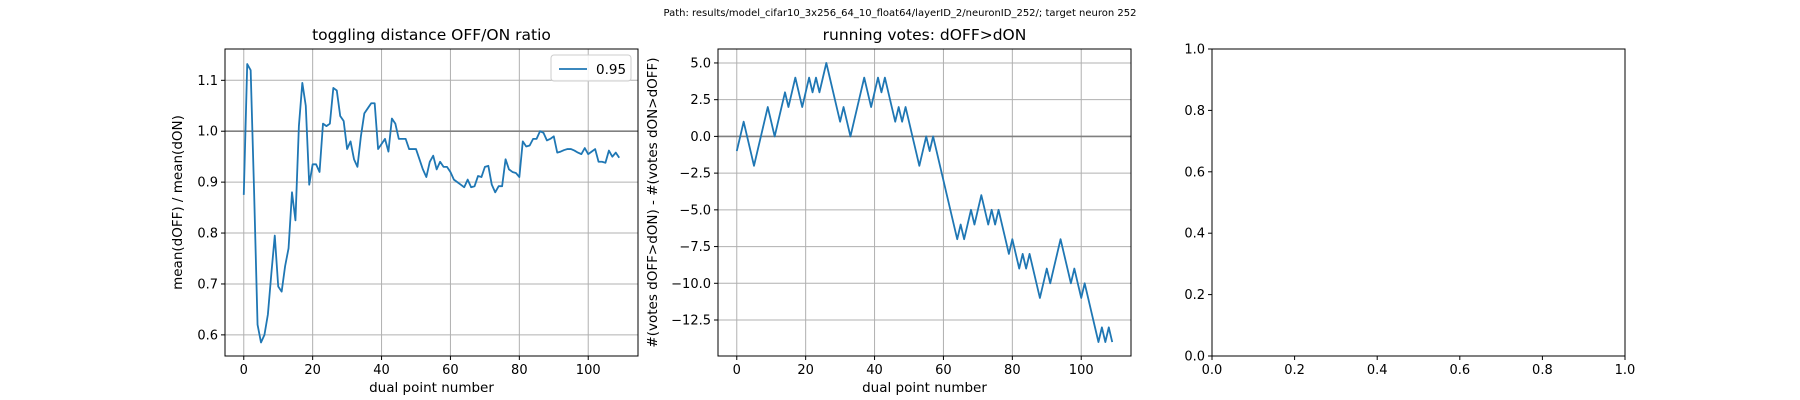  Describe the element at coordinates (1542, 370) in the screenshot. I see `x-tick-label: 0.8` at that location.